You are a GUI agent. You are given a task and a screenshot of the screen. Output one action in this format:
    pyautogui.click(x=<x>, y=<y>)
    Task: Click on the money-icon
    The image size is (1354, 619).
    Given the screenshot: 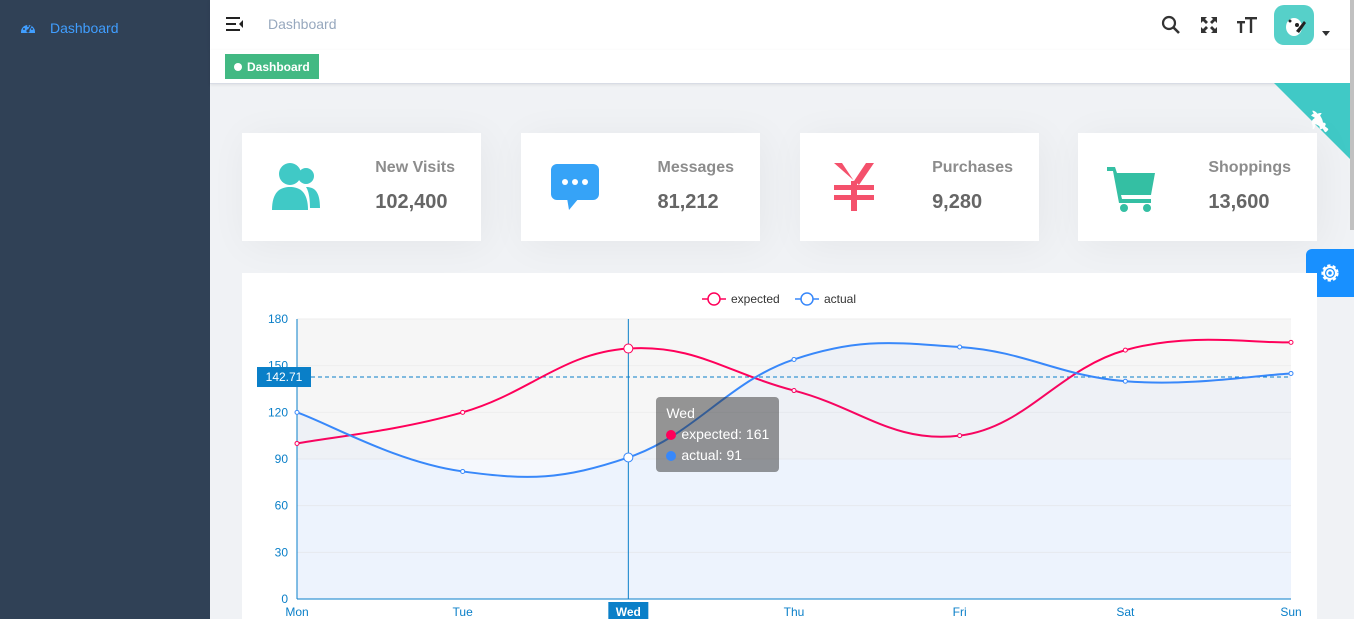 What is the action you would take?
    pyautogui.click(x=854, y=187)
    